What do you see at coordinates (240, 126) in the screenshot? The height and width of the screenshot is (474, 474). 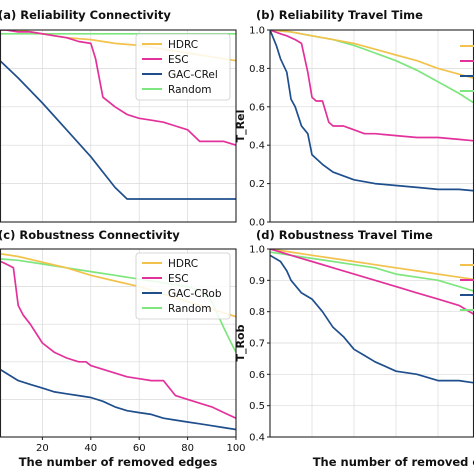 I see `y-axis-label: T_Rel` at bounding box center [240, 126].